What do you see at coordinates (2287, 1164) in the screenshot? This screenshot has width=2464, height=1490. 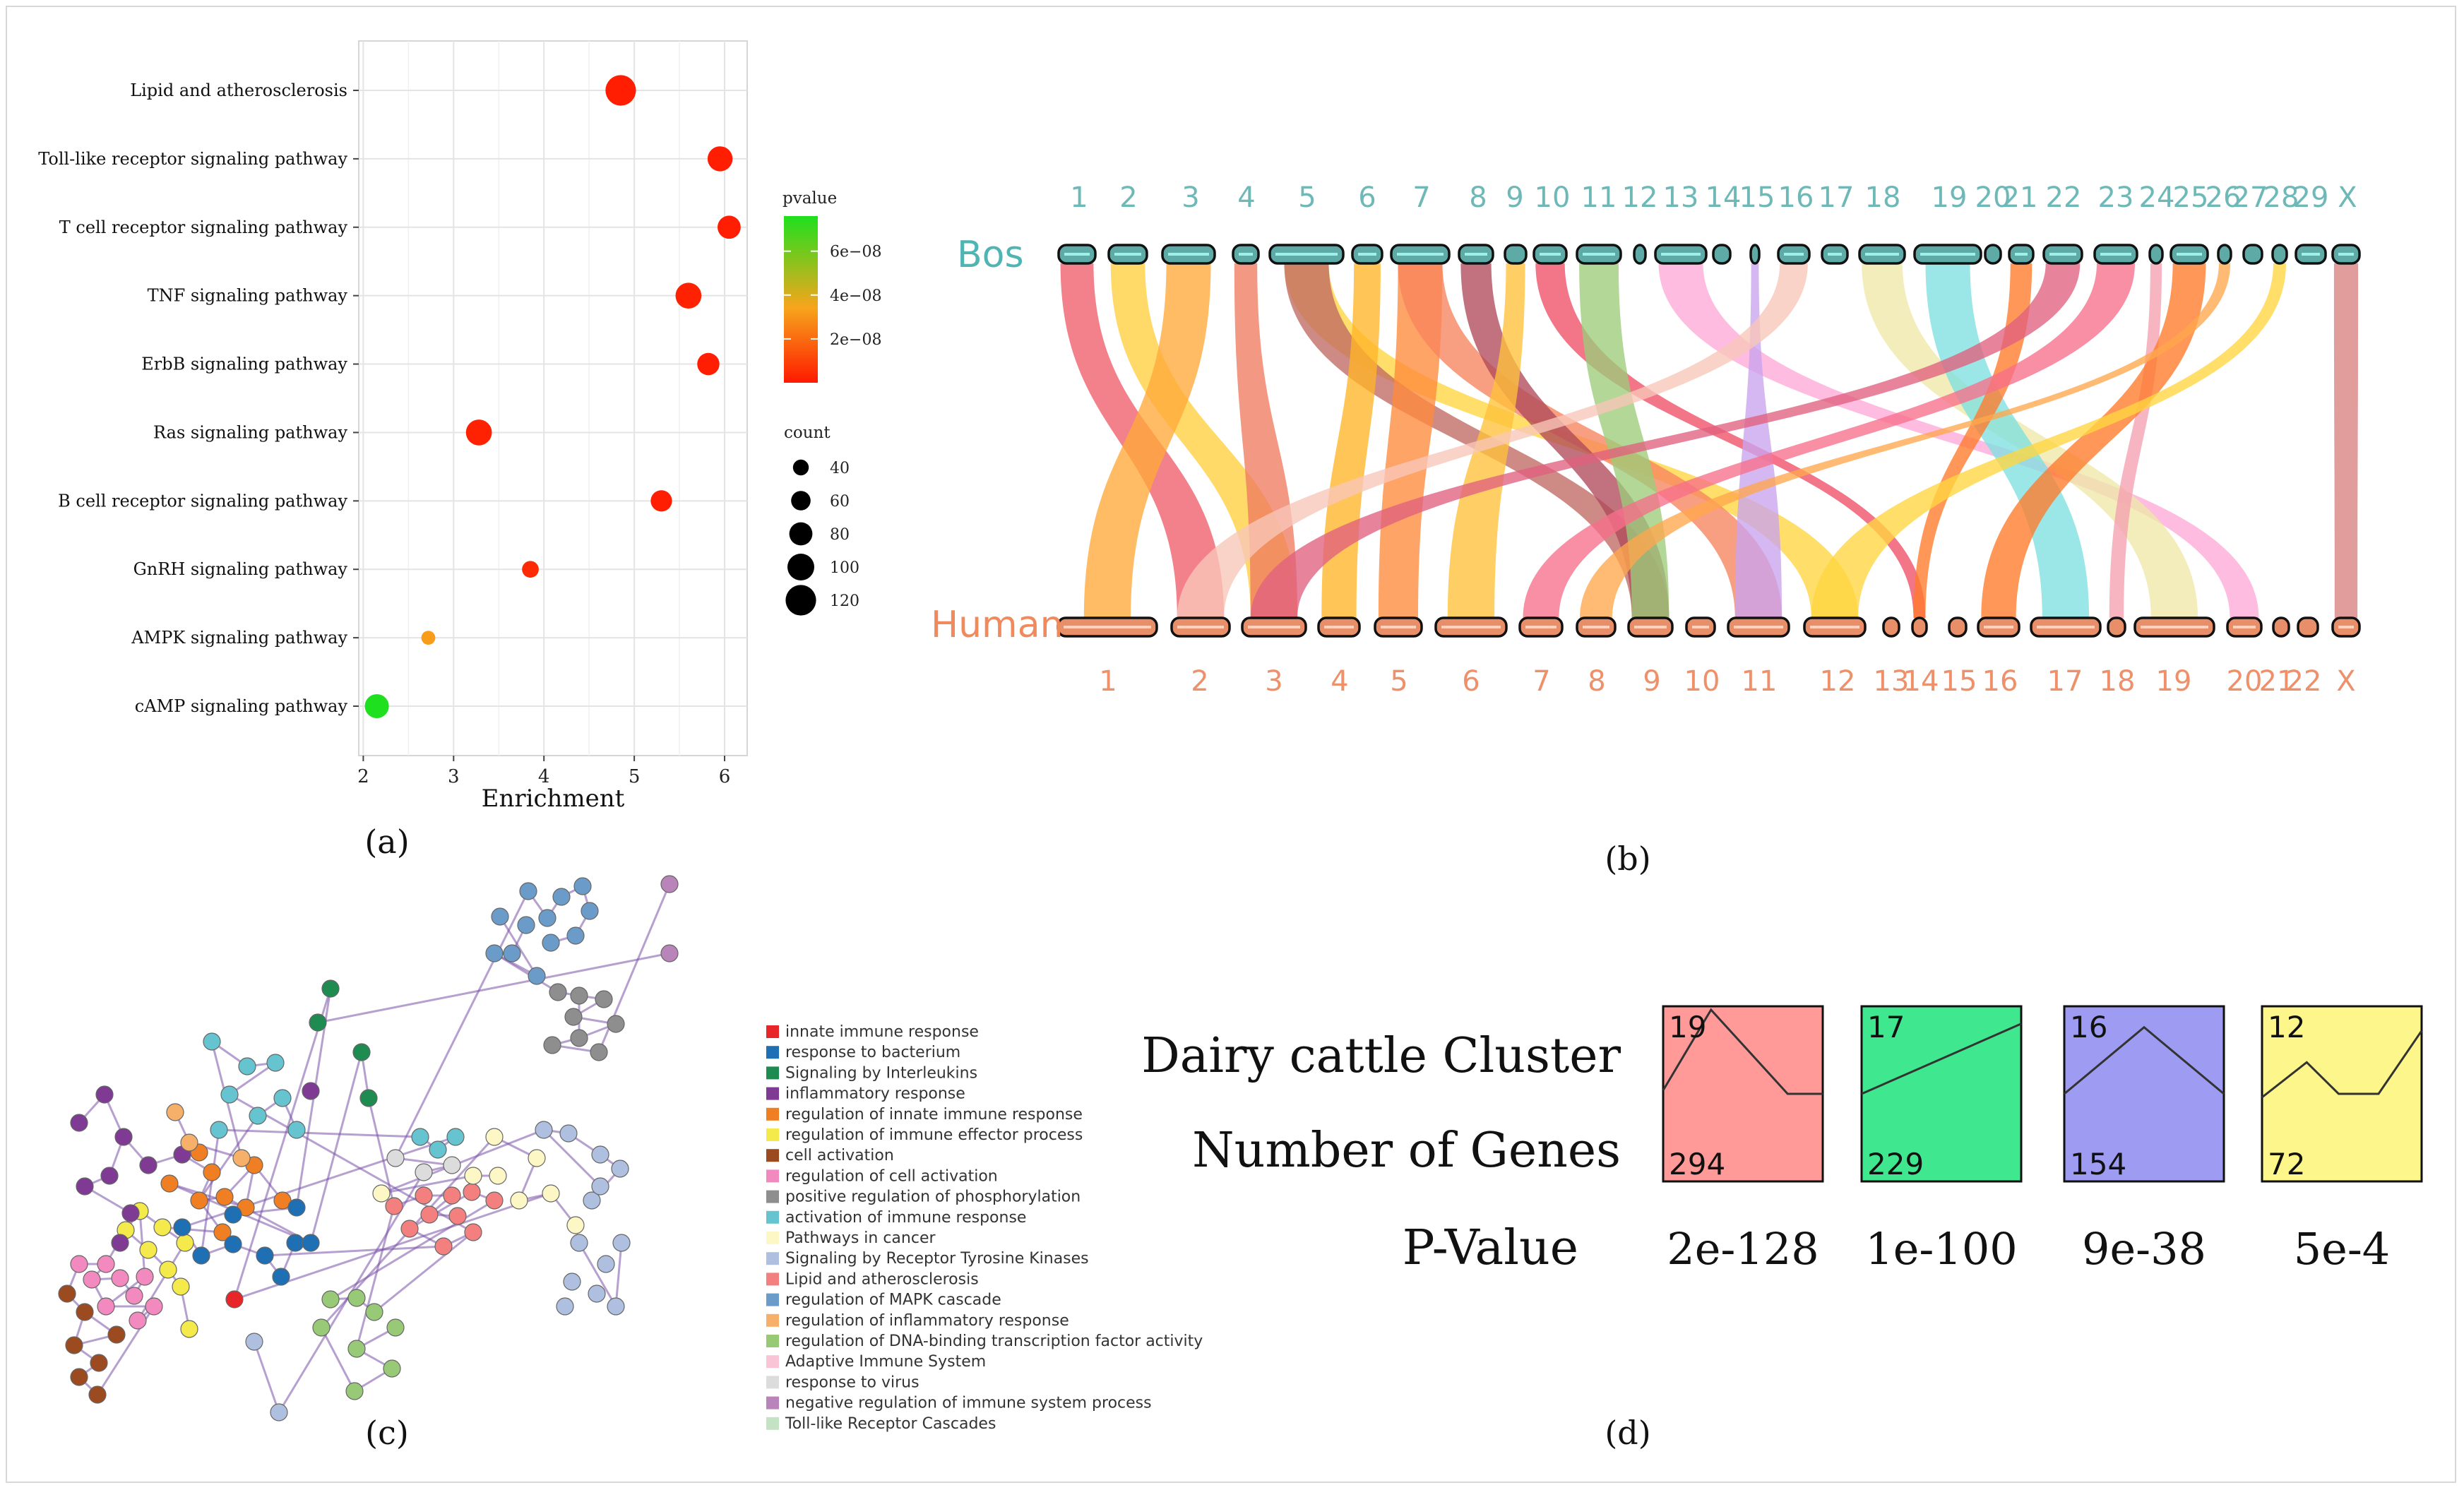 I see `cluster-gene-count: 72` at bounding box center [2287, 1164].